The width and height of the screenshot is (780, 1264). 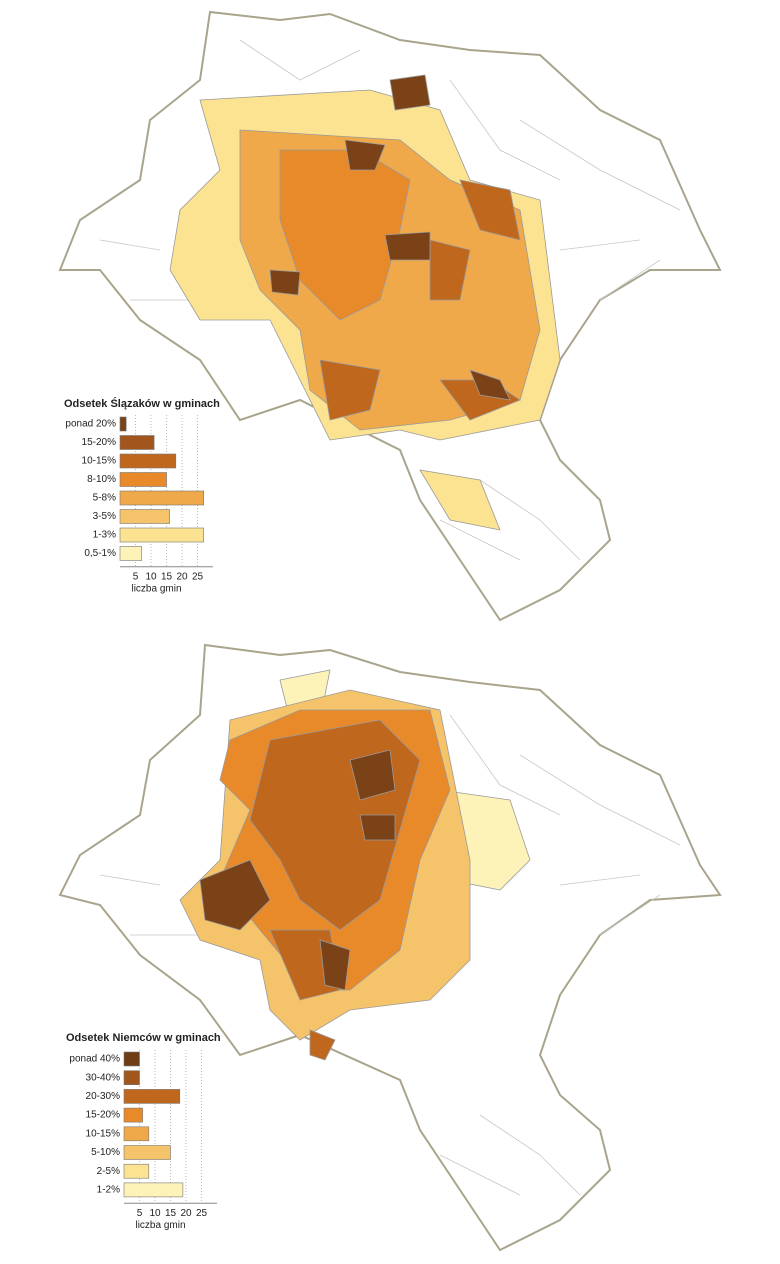 I want to click on legend-title: Odsetek Ślązaków w gminach, so click(x=142, y=403).